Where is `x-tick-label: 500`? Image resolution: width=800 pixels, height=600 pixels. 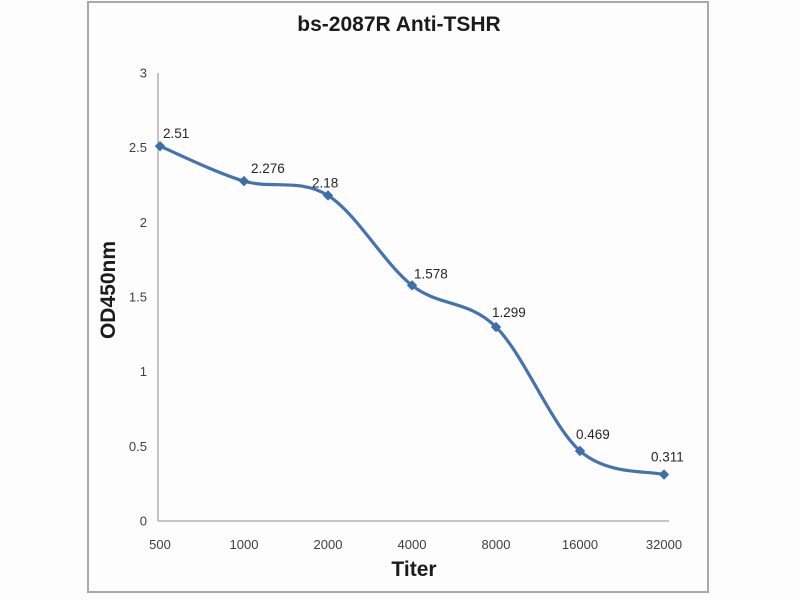 x-tick-label: 500 is located at coordinates (160, 544).